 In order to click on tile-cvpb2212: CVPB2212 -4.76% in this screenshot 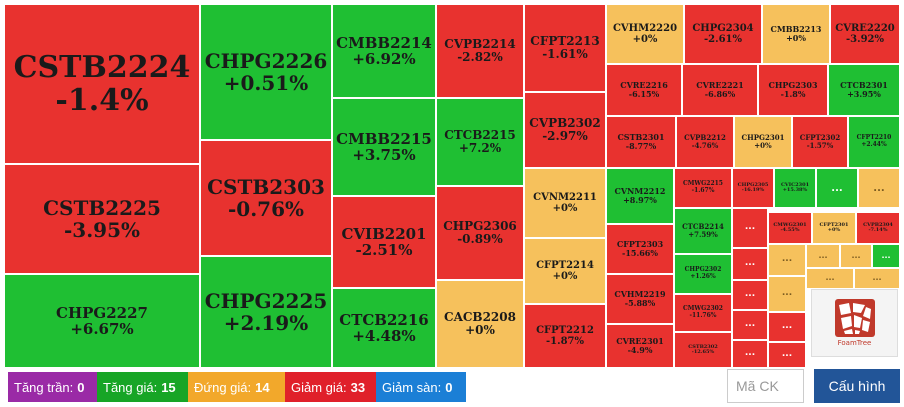, I will do `click(705, 142)`.